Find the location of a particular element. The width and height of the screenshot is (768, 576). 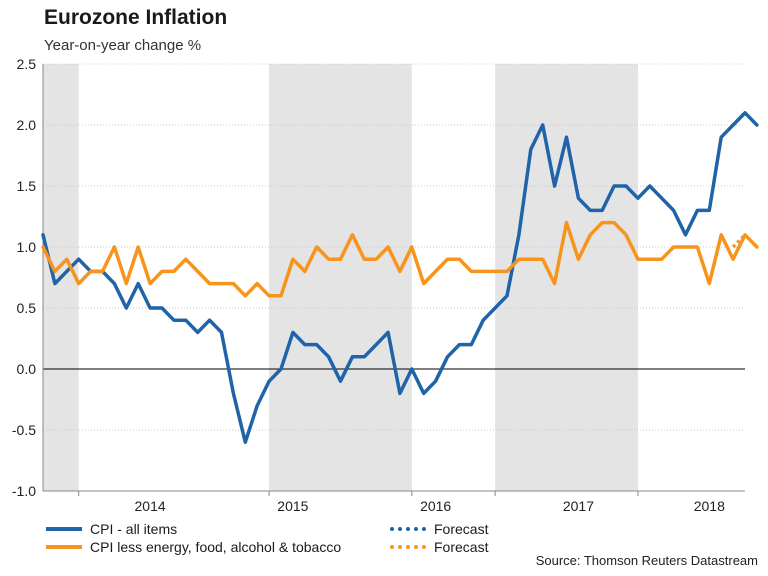

legend-swatch-core-forecast is located at coordinates (408, 547).